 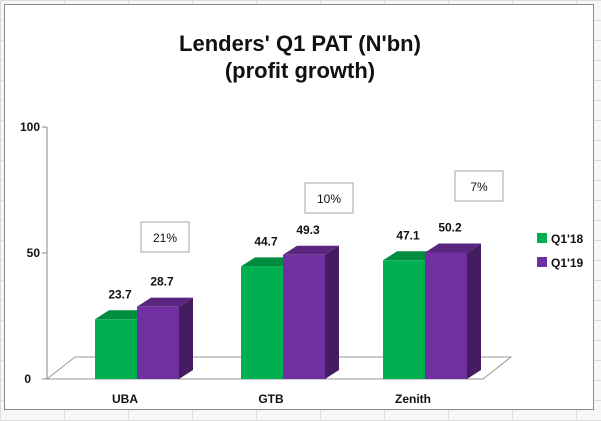 I want to click on legend-item-q1-18: Q1'18, so click(x=560, y=239).